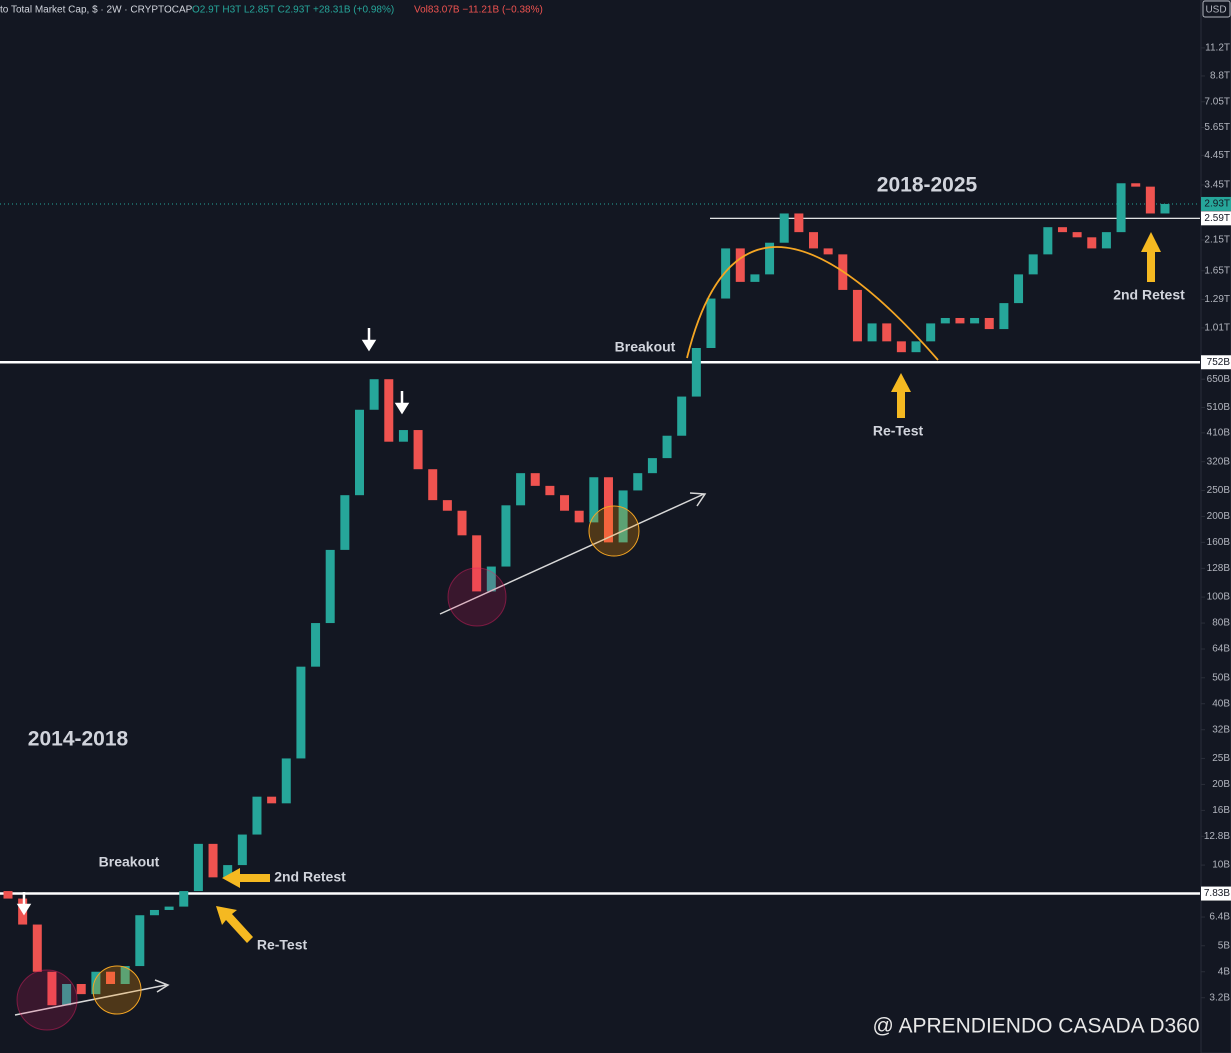  Describe the element at coordinates (927, 185) in the screenshot. I see `annotation: 2018-2025` at that location.